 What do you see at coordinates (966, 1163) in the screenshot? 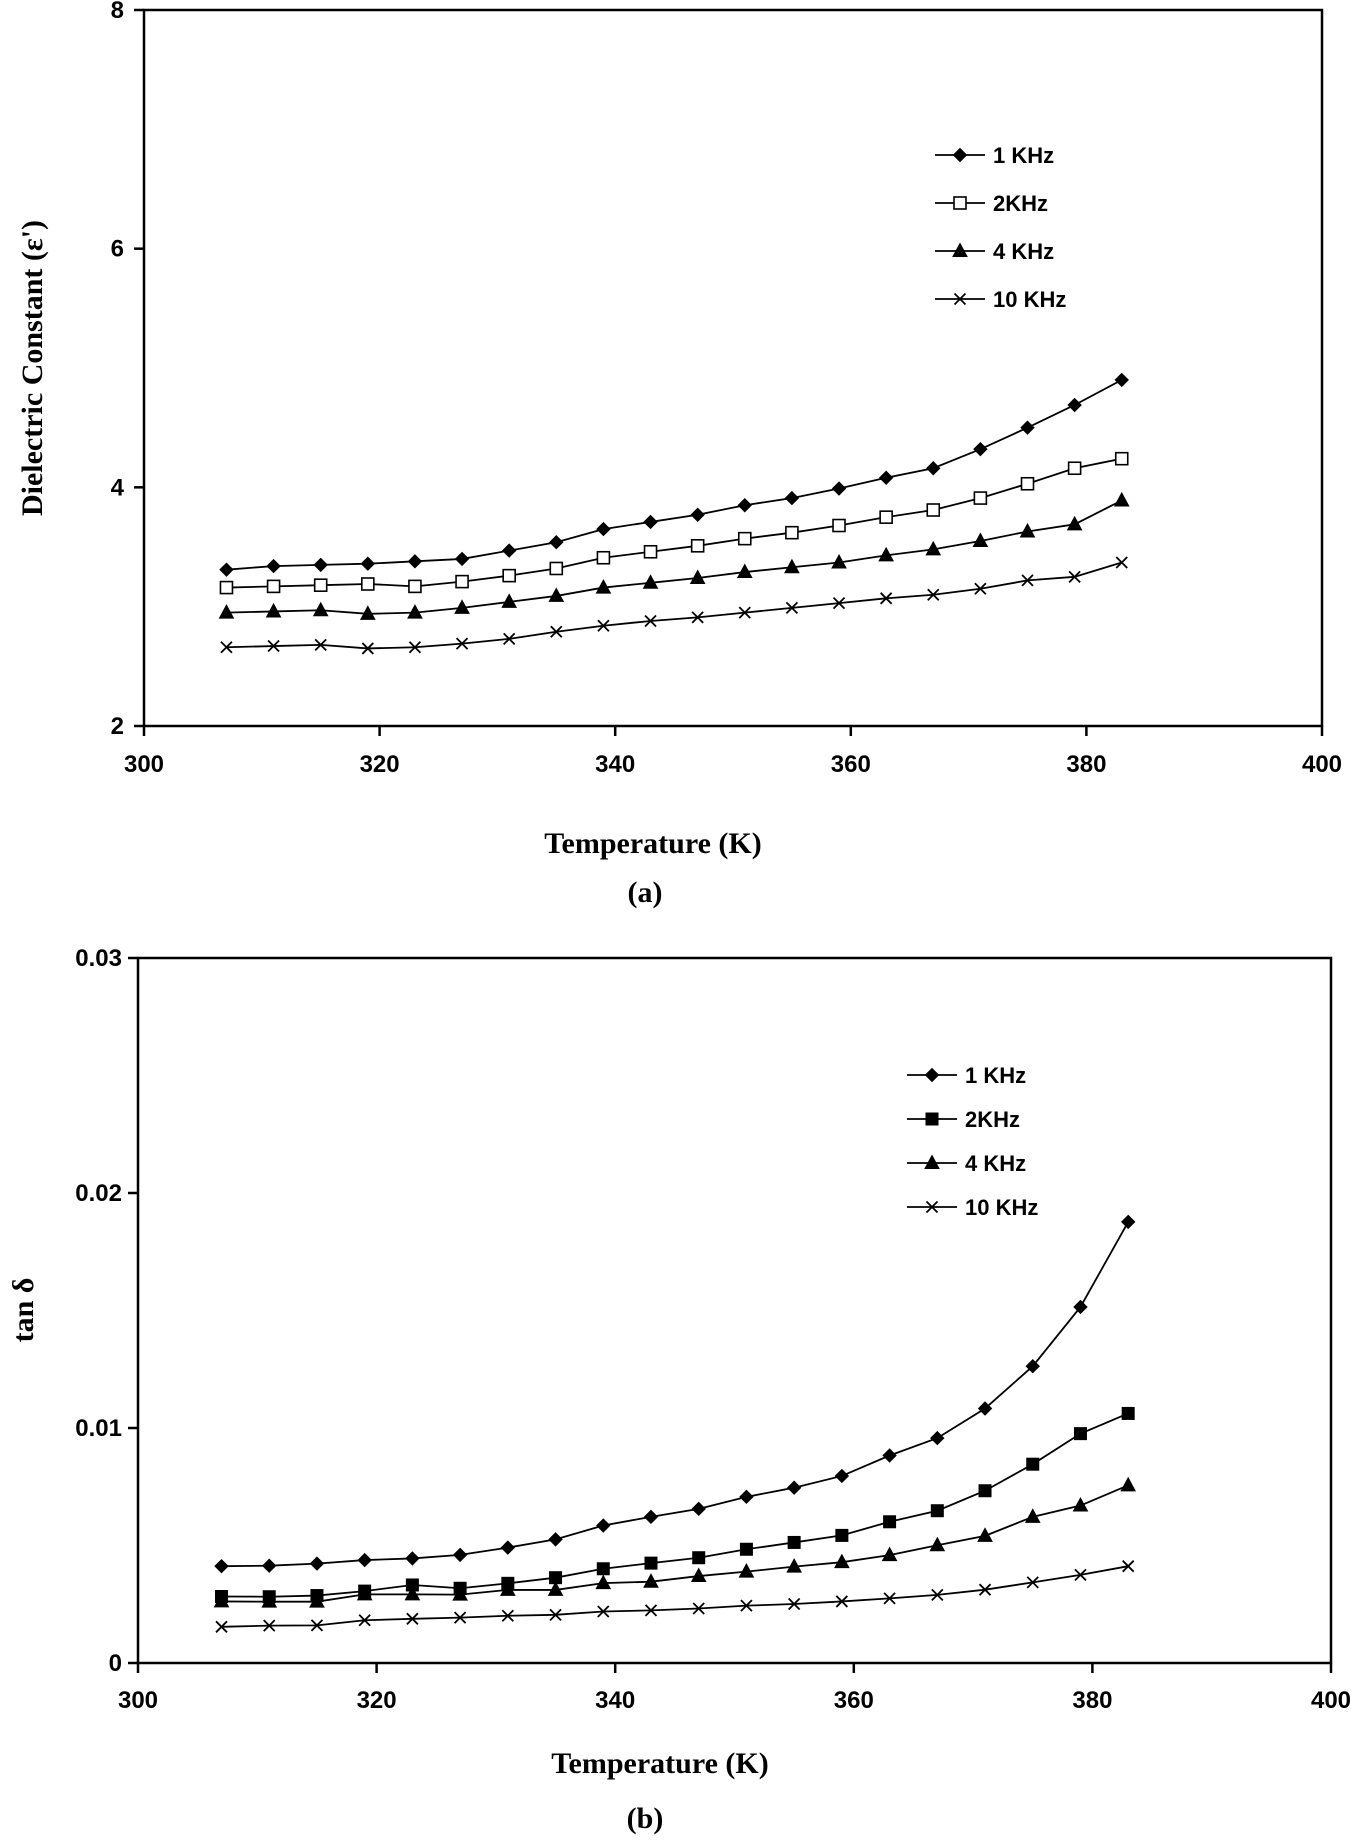
I see `legend-item-4-khz: 4 KHz` at bounding box center [966, 1163].